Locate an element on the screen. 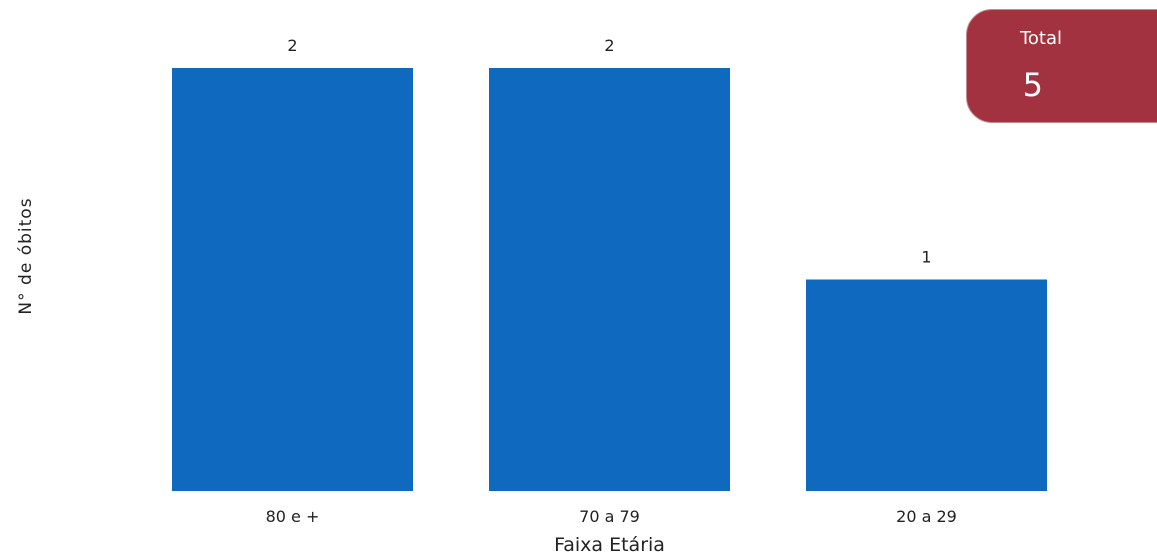 Image resolution: width=1157 pixels, height=558 pixels. x-tick-label-3: 20 a 29 is located at coordinates (926, 516).